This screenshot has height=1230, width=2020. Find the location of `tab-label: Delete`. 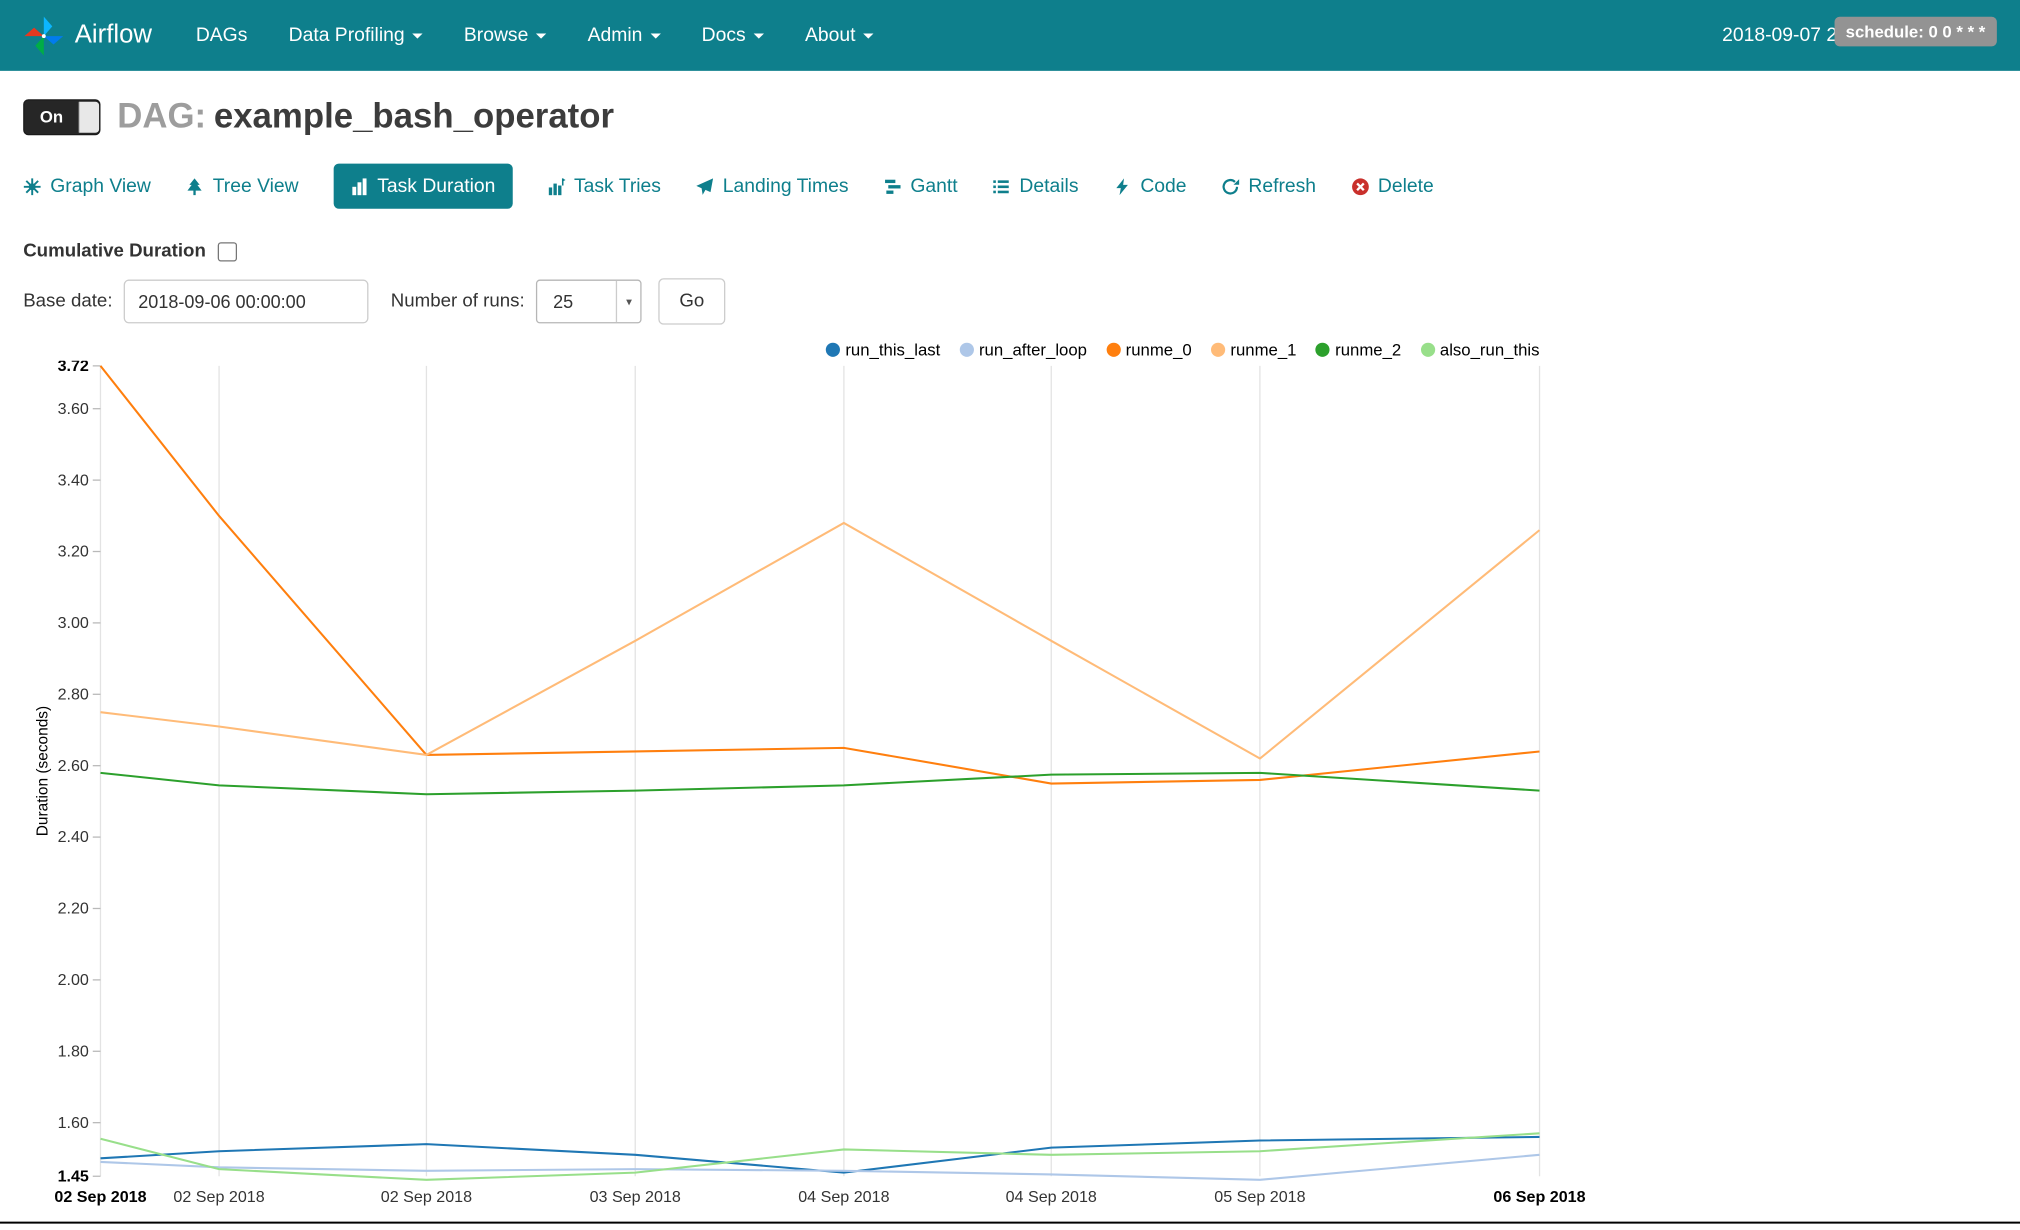

tab-label: Delete is located at coordinates (1405, 186).